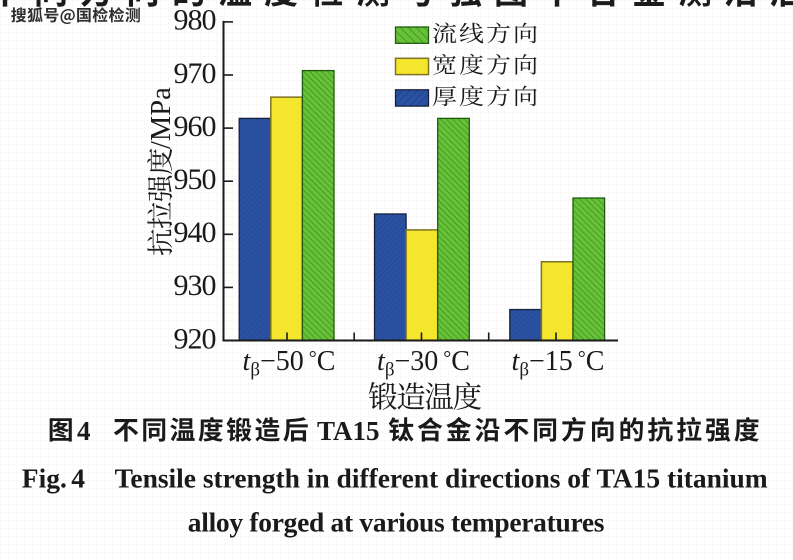  Describe the element at coordinates (161, 118) in the screenshot. I see `svg-text: /MPa` at that location.